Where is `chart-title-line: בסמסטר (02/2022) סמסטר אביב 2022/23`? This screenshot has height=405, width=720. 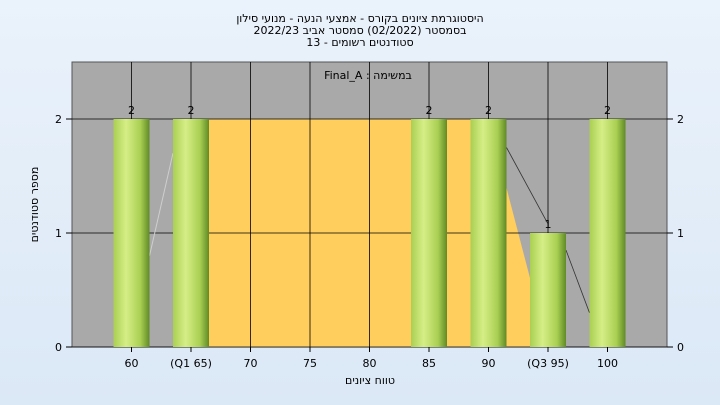
chart-title-line: בסמסטר (02/2022) סמסטר אביב 2022/23 is located at coordinates (359, 30).